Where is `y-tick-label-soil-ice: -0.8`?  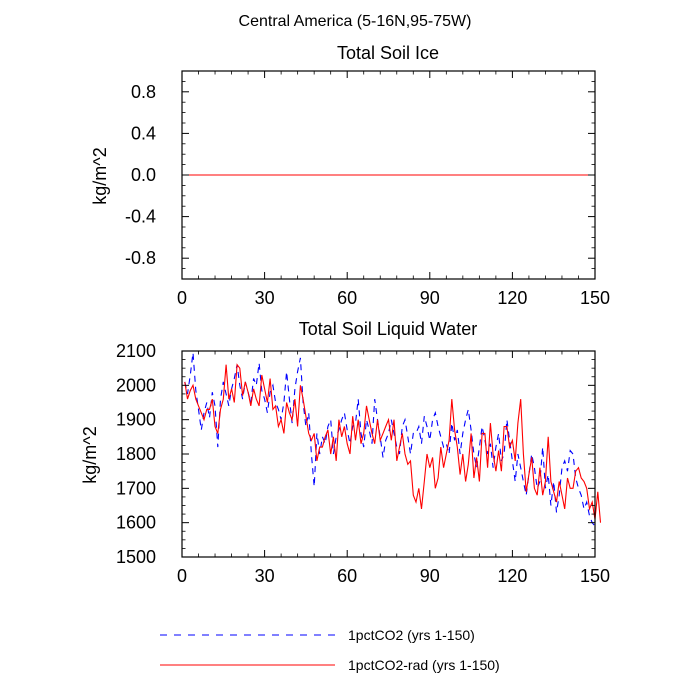
y-tick-label-soil-ice: -0.8 is located at coordinates (140, 258).